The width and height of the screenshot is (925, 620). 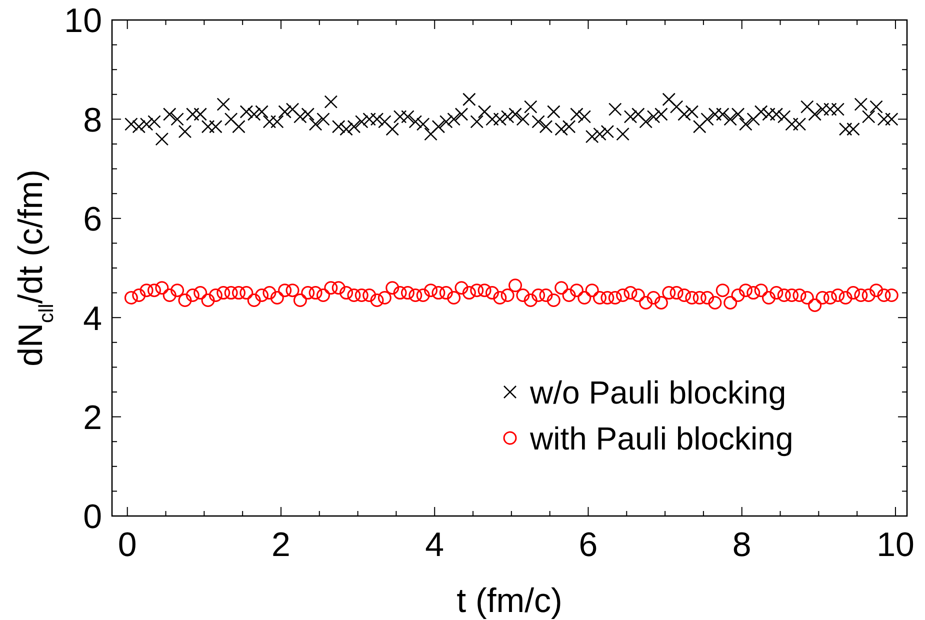 What do you see at coordinates (434, 545) in the screenshot?
I see `x-tick-label: 4` at bounding box center [434, 545].